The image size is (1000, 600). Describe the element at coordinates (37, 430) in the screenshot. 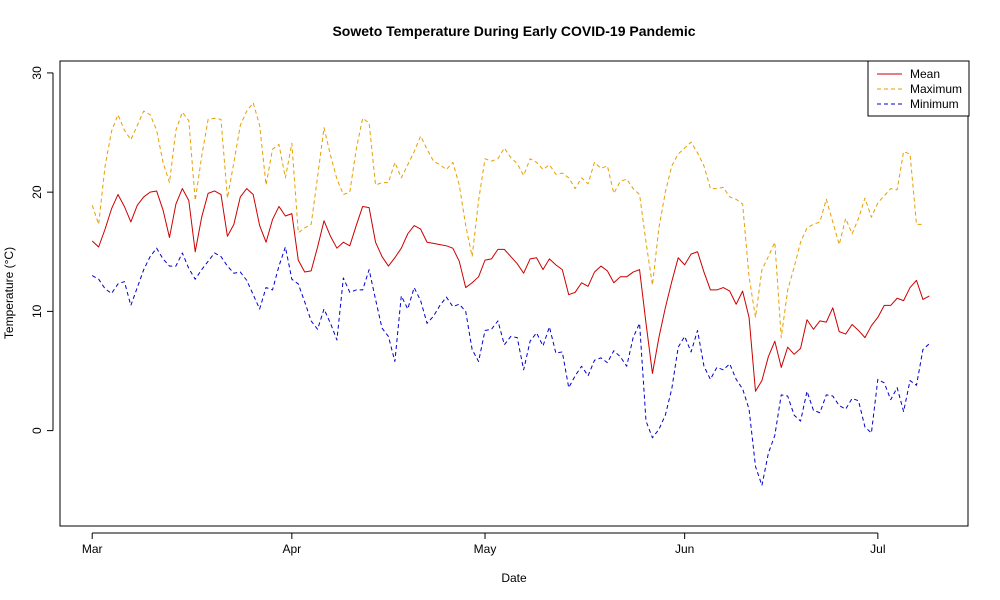

I see `y-tick-label: 0` at that location.